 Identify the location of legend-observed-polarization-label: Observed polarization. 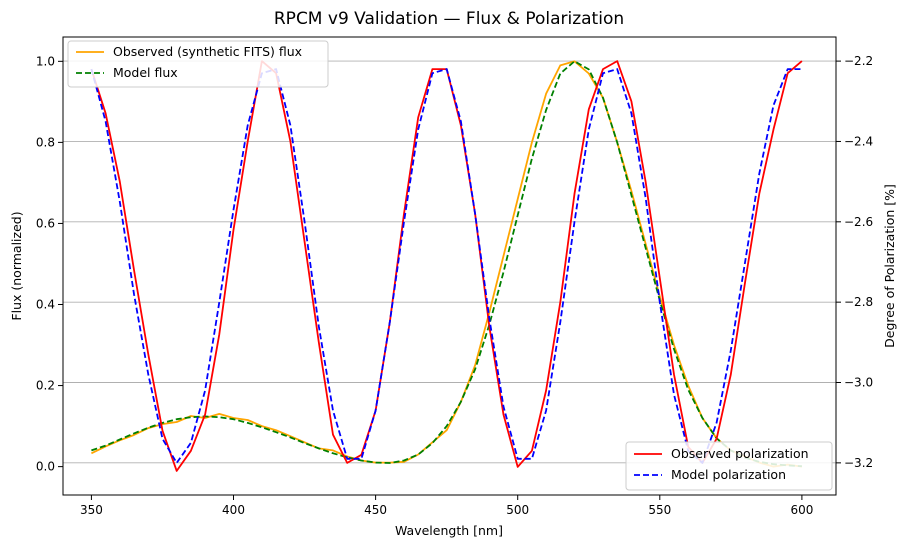
(740, 453).